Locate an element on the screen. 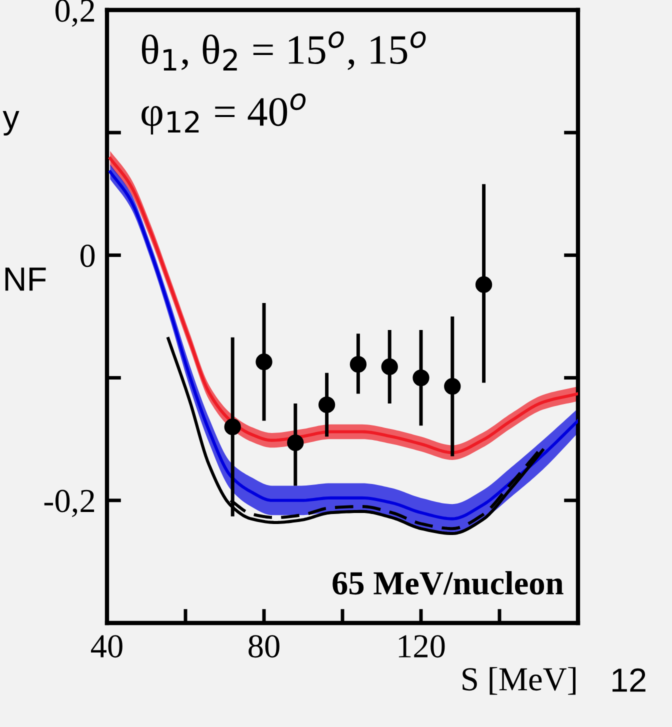  text: NF is located at coordinates (25, 279).